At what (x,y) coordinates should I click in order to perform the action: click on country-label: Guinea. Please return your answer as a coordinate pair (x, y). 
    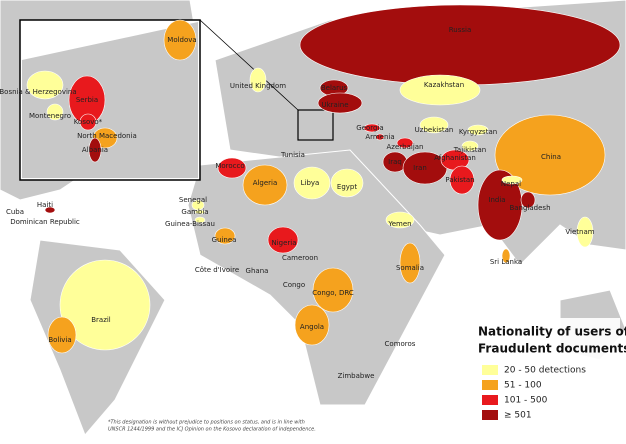
    Looking at the image, I should click on (224, 240).